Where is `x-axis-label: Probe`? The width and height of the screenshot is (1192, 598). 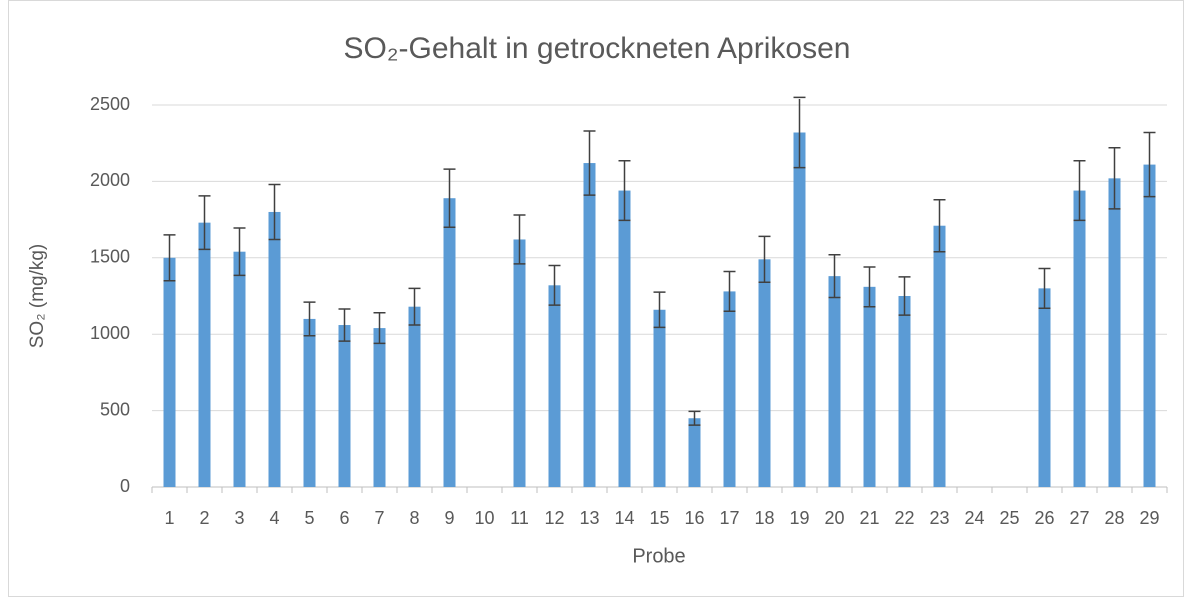 x-axis-label: Probe is located at coordinates (658, 556).